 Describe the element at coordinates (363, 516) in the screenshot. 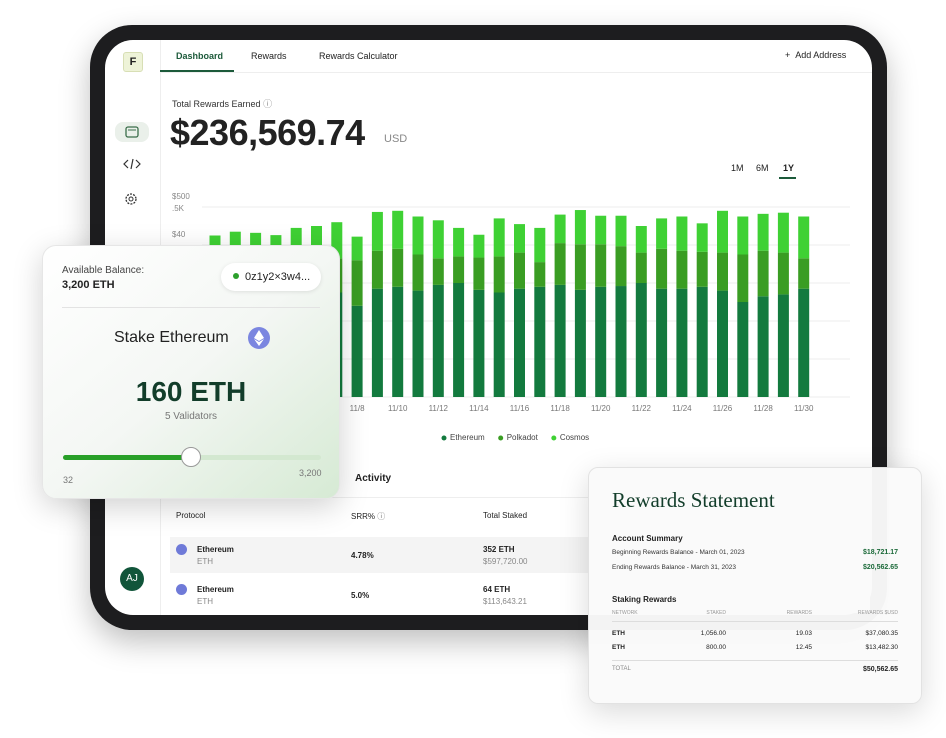

I see `label: SRR%` at that location.